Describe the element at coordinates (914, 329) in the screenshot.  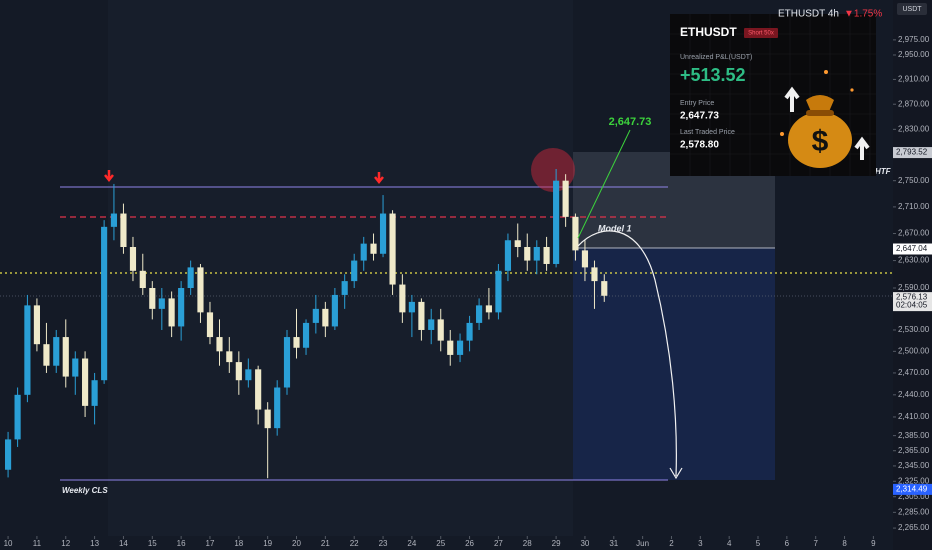
I see `y-tick-label: 2,530.00` at that location.